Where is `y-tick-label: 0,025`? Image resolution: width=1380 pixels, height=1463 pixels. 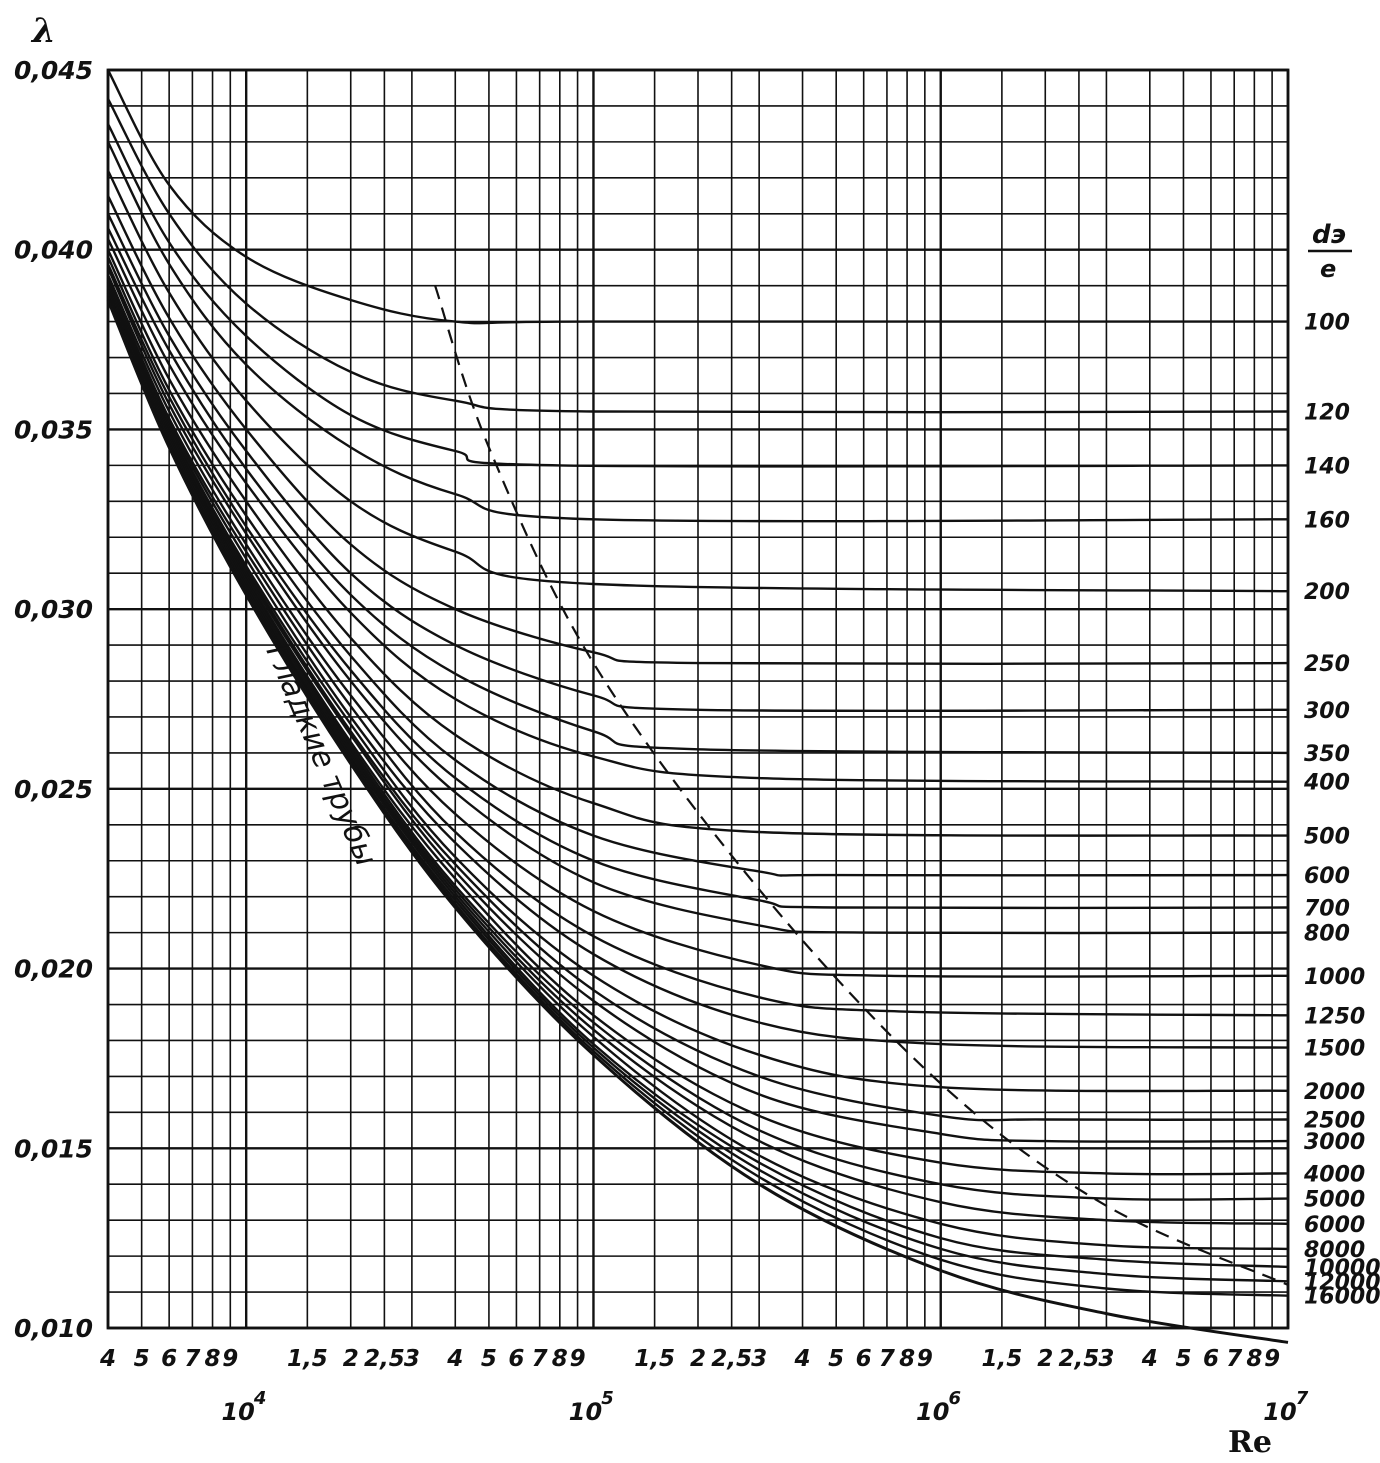
y-tick-label: 0,025 is located at coordinates (53, 789).